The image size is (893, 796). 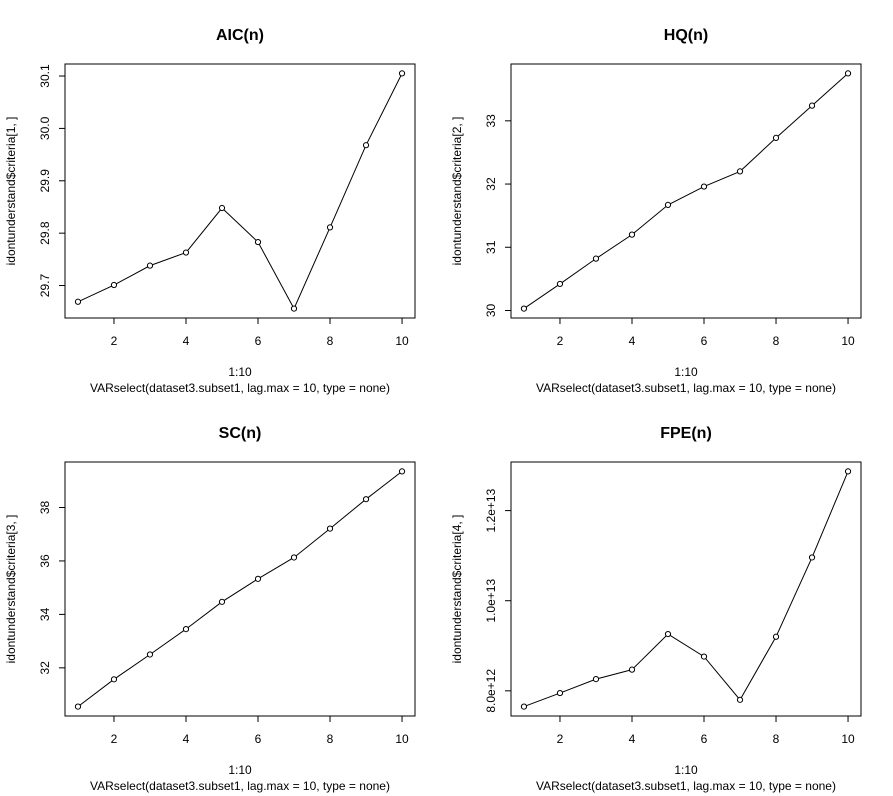 What do you see at coordinates (497, 215) in the screenshot?
I see `y-axis: 30 31 32 33` at bounding box center [497, 215].